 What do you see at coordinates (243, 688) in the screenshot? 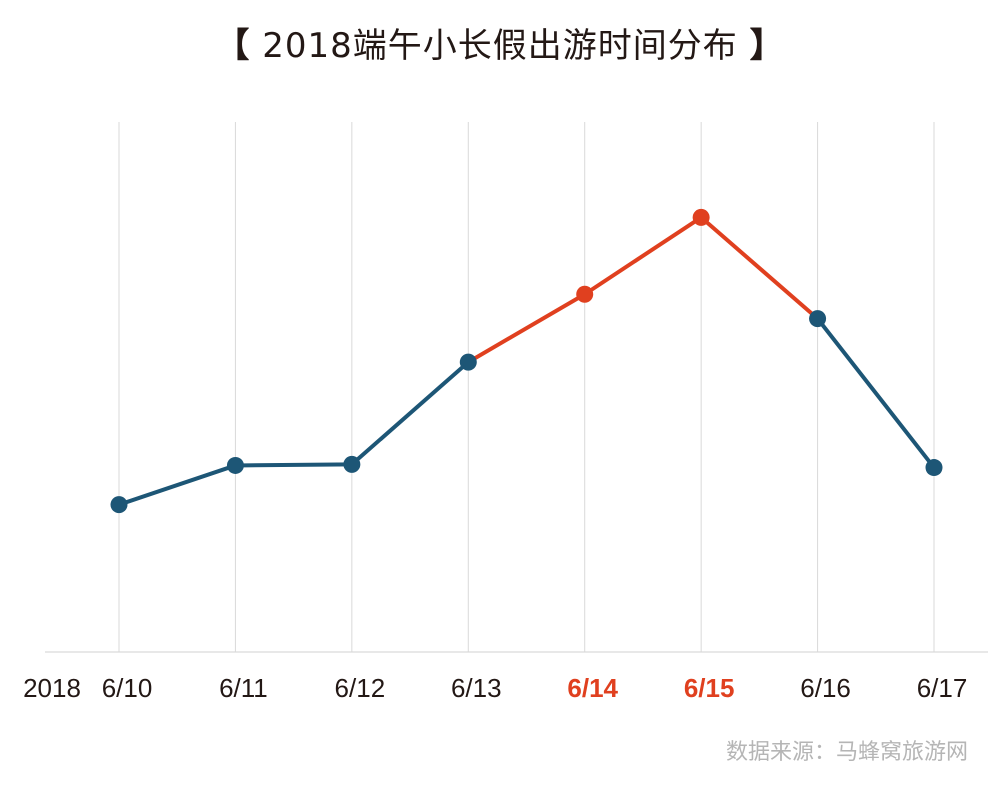
I see `tick-label-6-11: 6/11` at bounding box center [243, 688].